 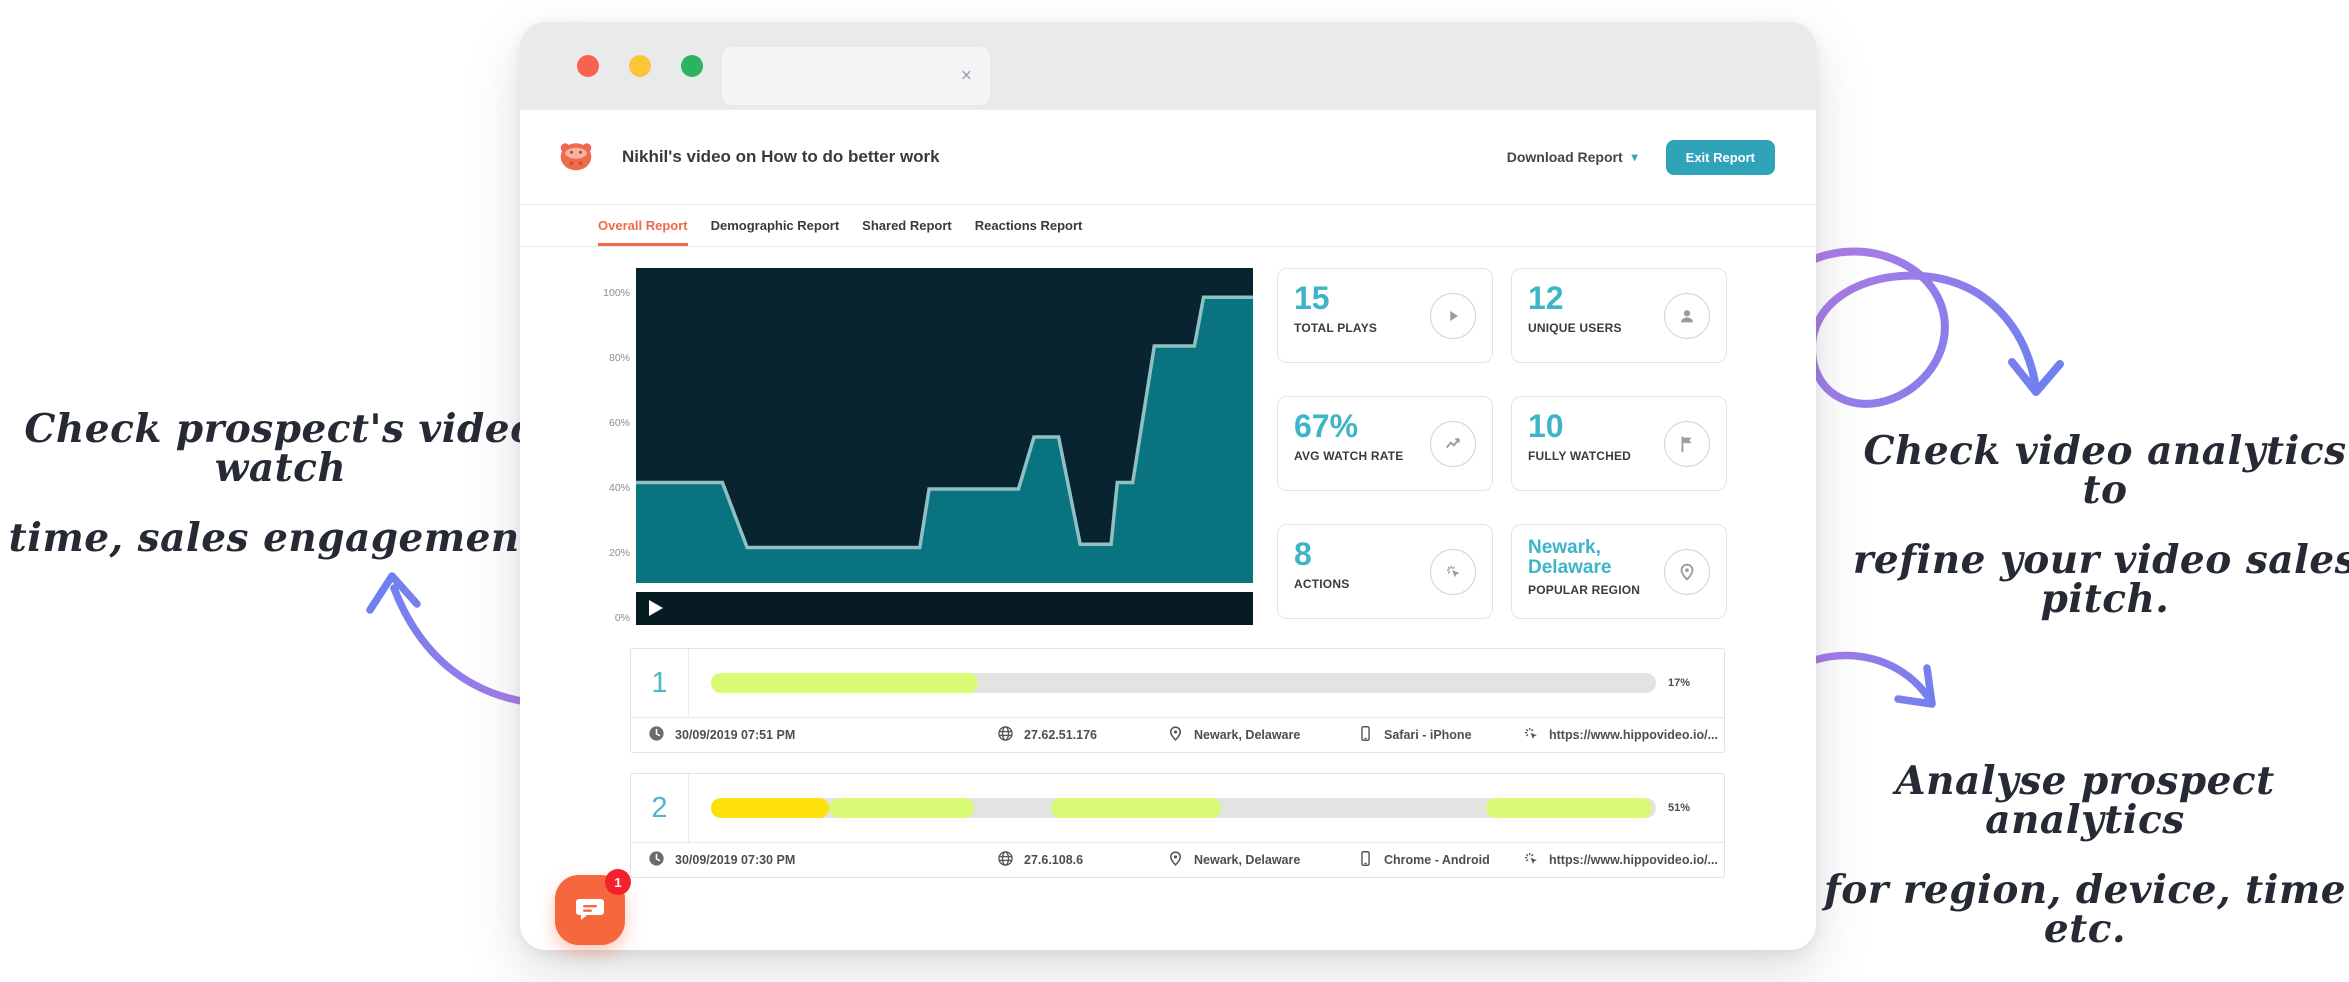 I want to click on viewer-ip: 27.62.51.176, so click(x=1081, y=735).